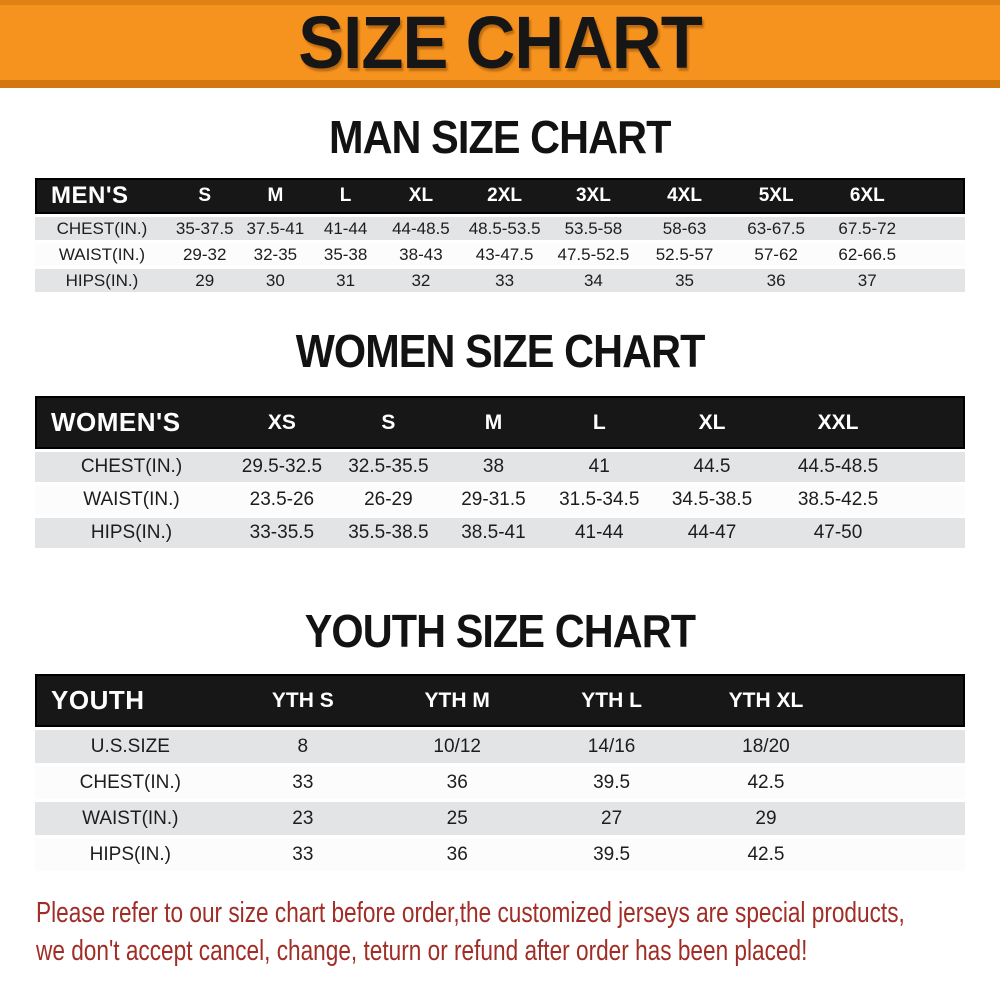 This screenshot has height=1000, width=1000. I want to click on size-cell: 23.5-26, so click(281, 498).